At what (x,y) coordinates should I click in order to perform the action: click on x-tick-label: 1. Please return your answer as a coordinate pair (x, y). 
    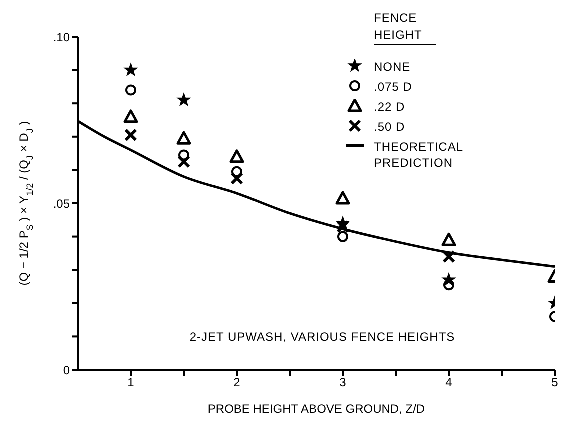
    Looking at the image, I should click on (131, 383).